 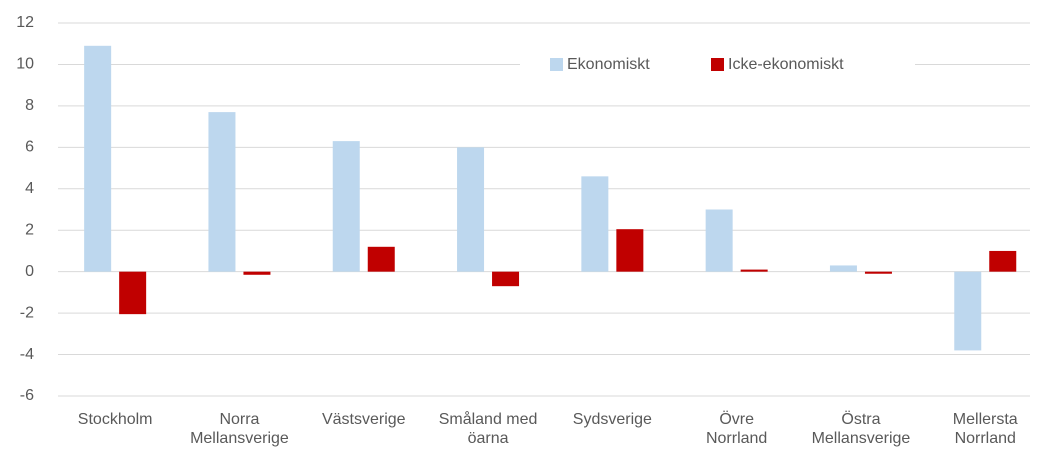 I want to click on y-tick-label: -6, so click(x=27, y=395).